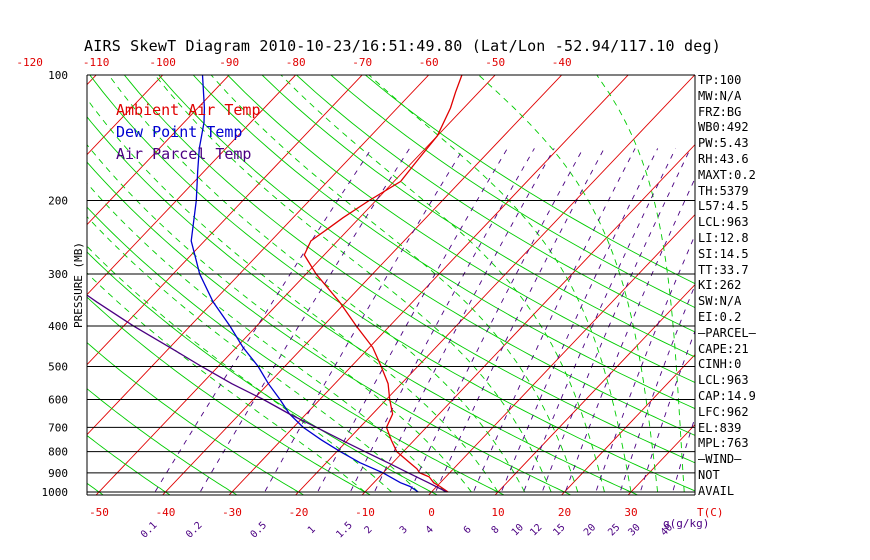 Image resolution: width=870 pixels, height=560 pixels. Describe the element at coordinates (723, 190) in the screenshot. I see `stat-th: TH:5379` at that location.